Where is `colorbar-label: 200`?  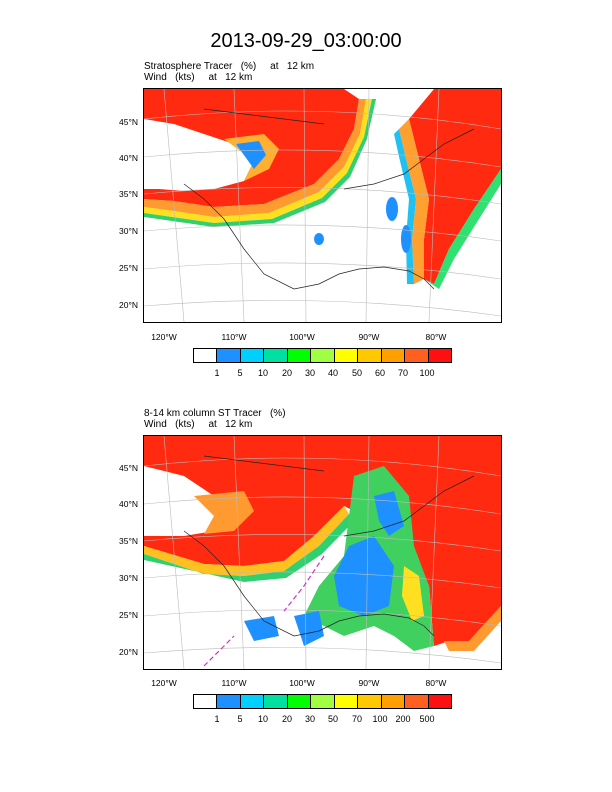
colorbar-label: 200 is located at coordinates (403, 719).